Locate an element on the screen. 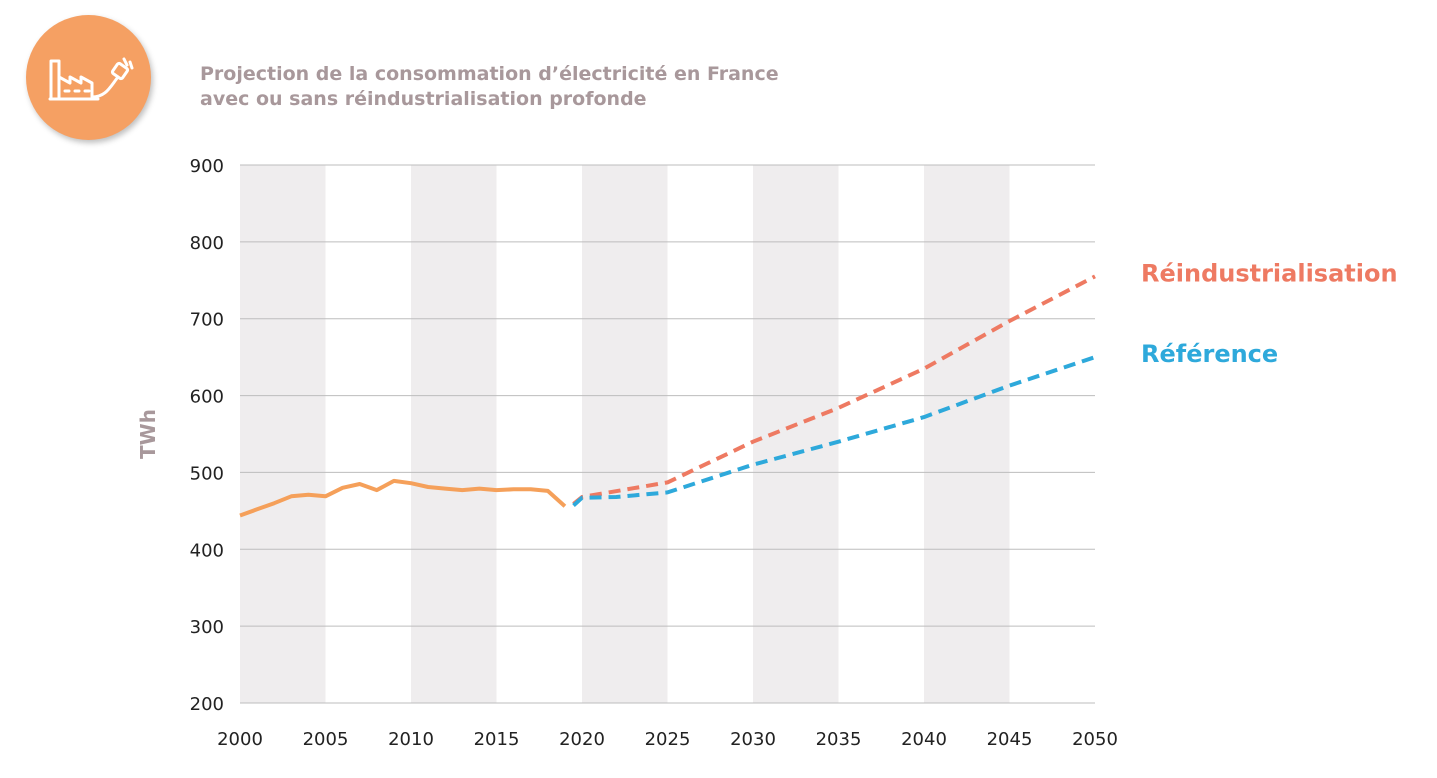  logo-badge is located at coordinates (88, 77).